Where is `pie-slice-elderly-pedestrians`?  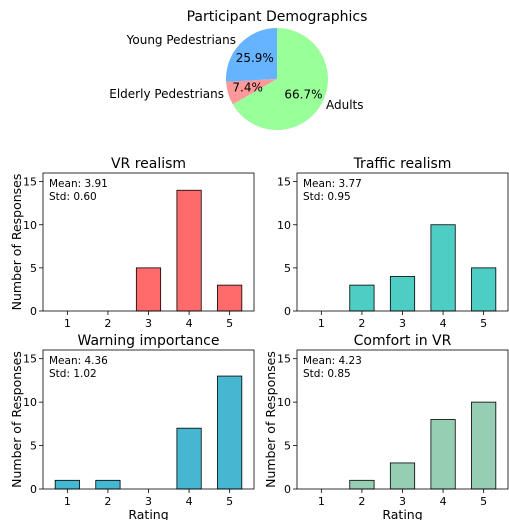
pie-slice-elderly-pedestrians is located at coordinates (251, 92).